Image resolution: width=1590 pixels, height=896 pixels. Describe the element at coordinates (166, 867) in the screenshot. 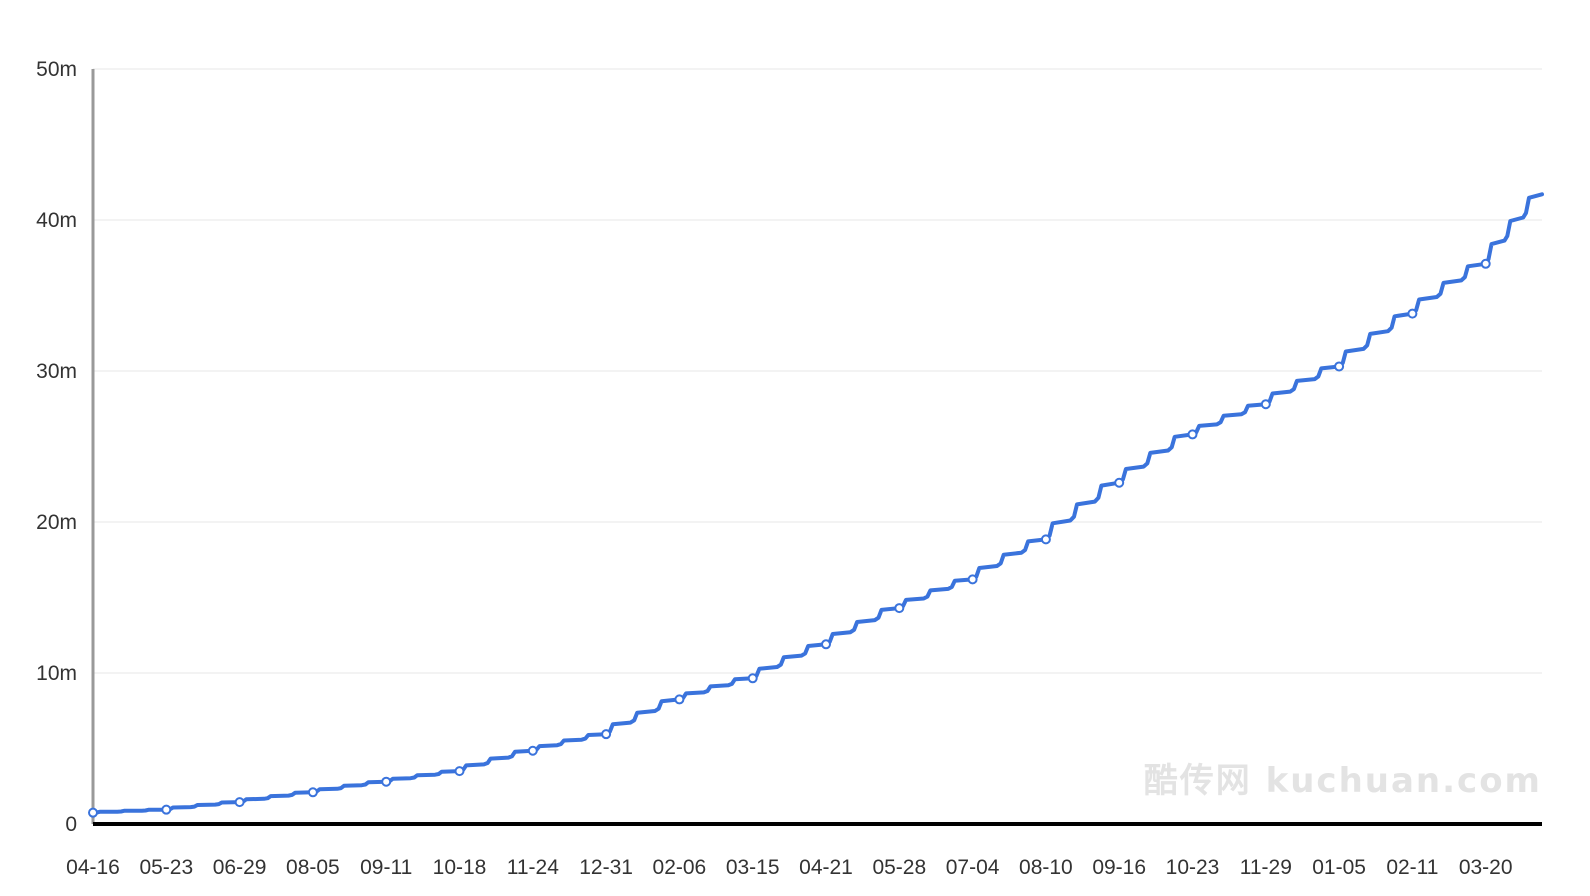

I see `x-tick-label: 05-23` at that location.